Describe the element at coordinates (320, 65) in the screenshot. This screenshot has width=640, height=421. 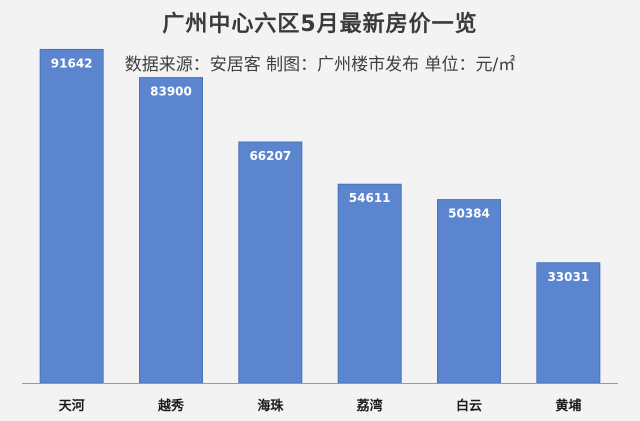
I see `chart-subtitle: 数据来源：安居客 制图：广州楼市发布 单位：元/㎡` at that location.